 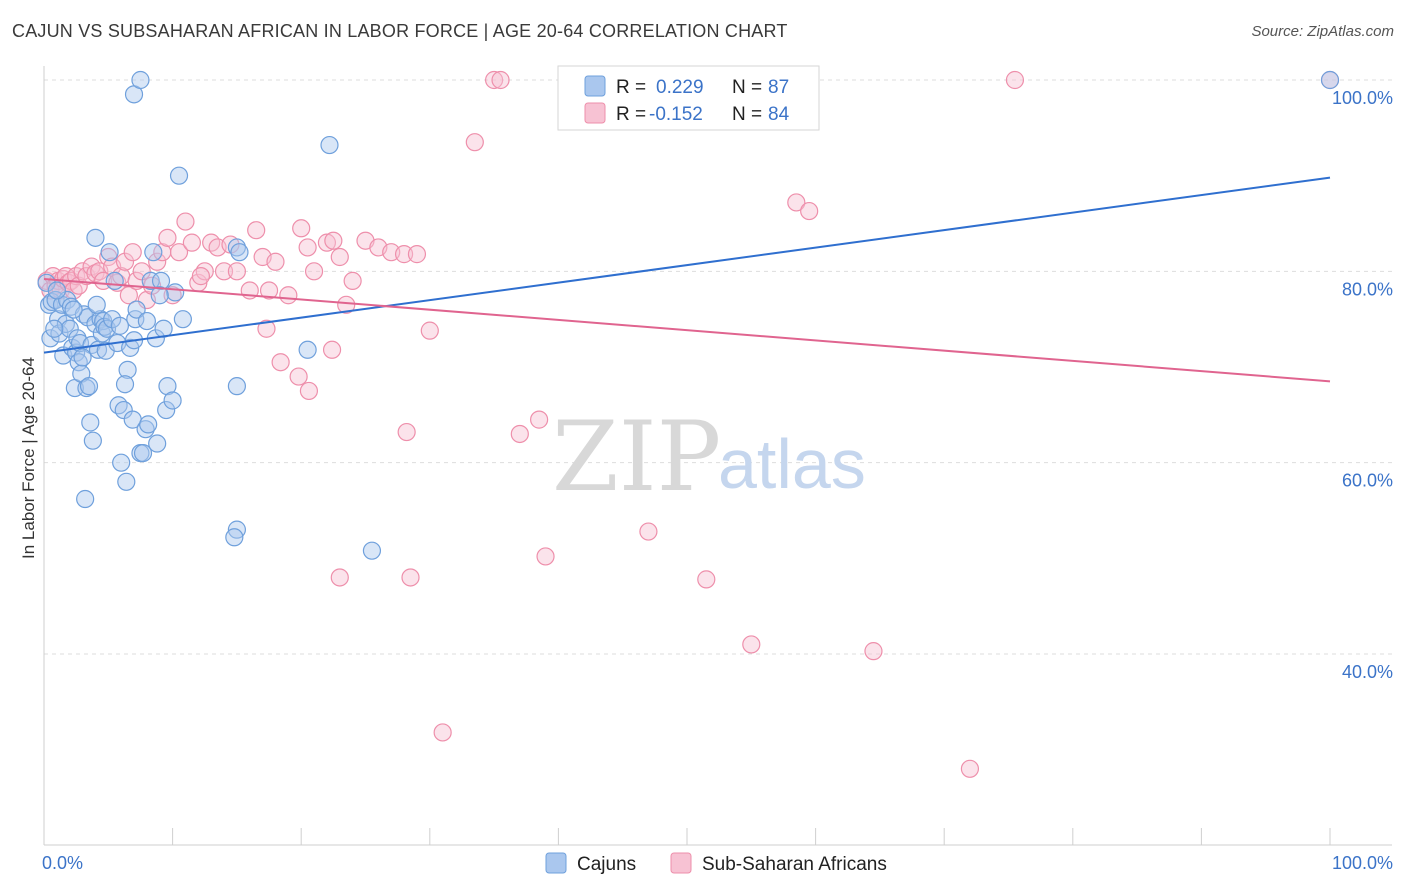 What do you see at coordinates (687, 330) in the screenshot?
I see `trend-line-ssa` at bounding box center [687, 330].